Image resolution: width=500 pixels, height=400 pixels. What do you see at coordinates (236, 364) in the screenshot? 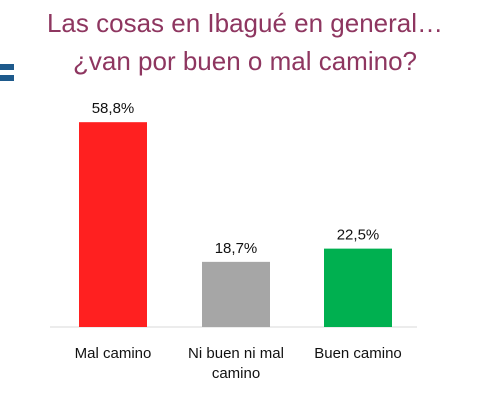
I see `category-label-2: Ni buen ni mal camino` at bounding box center [236, 364].